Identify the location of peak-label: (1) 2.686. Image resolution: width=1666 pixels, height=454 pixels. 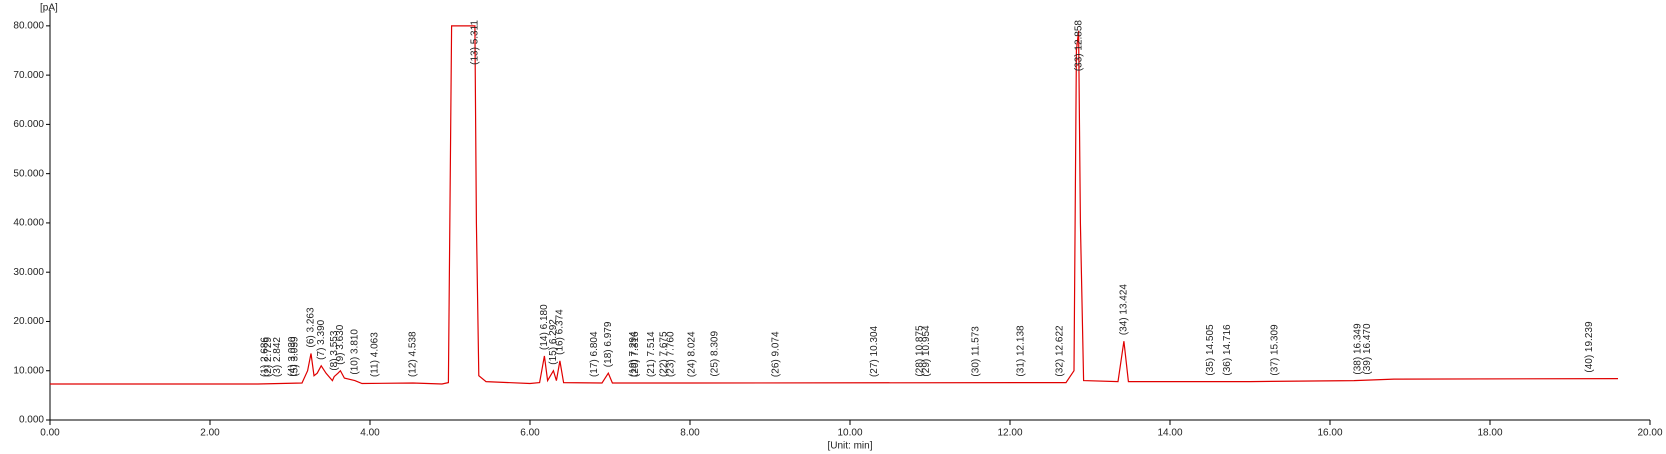
(265, 357).